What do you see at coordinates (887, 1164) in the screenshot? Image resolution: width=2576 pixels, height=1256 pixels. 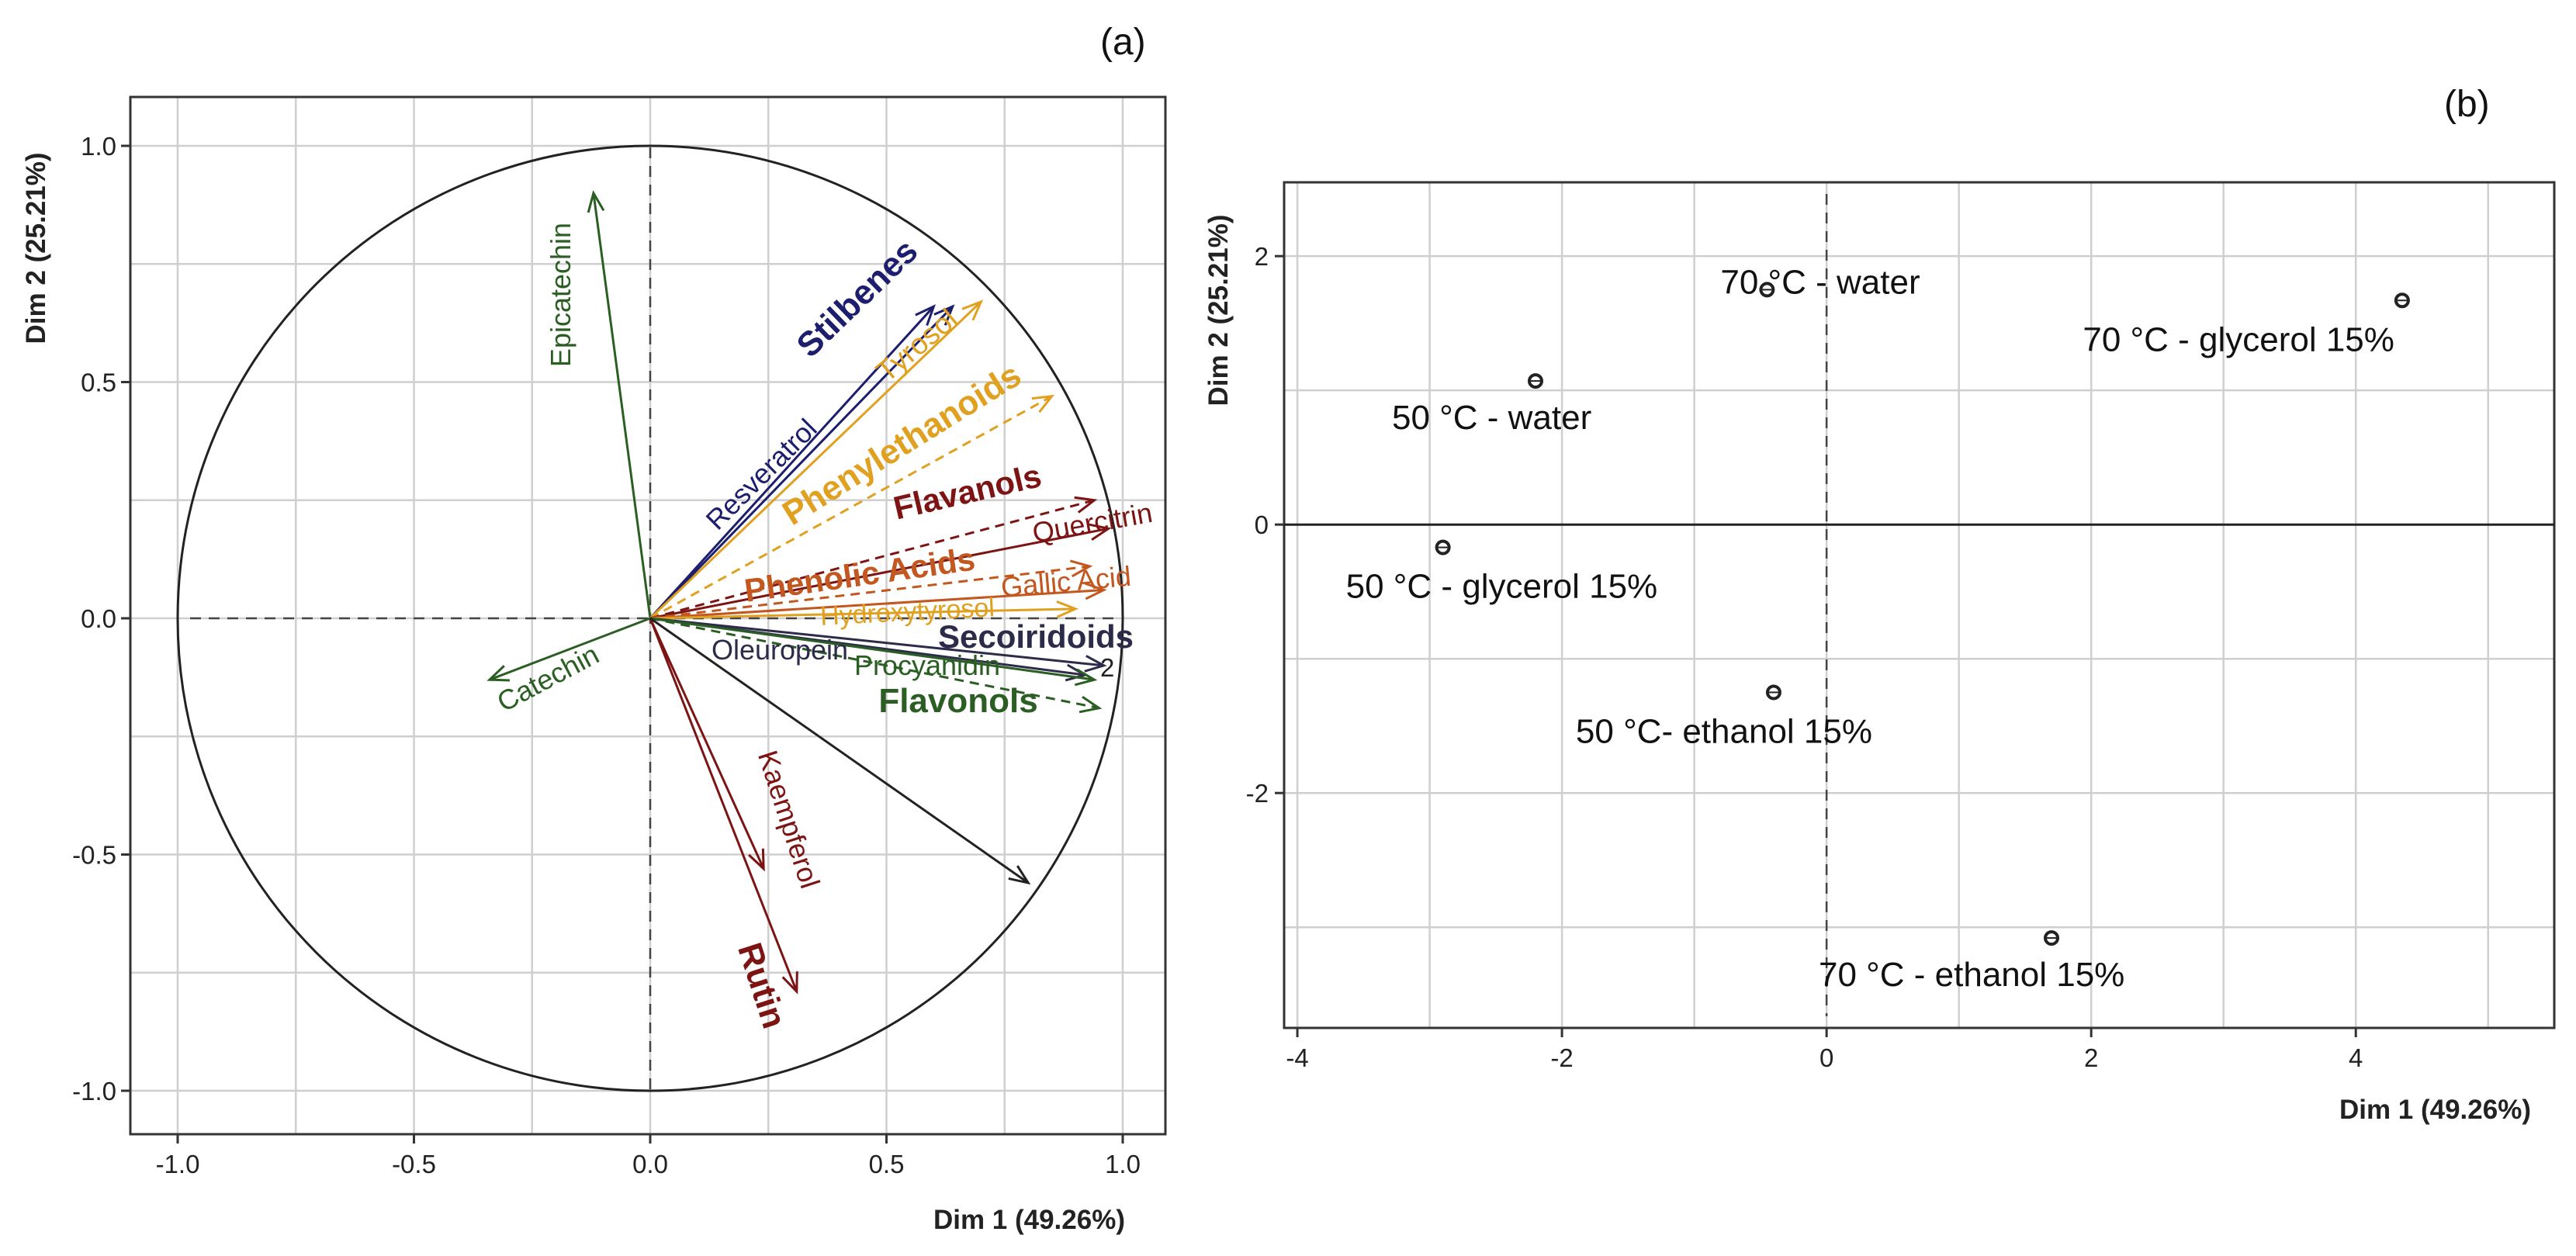 I see `x-tick-label: 0.5` at bounding box center [887, 1164].